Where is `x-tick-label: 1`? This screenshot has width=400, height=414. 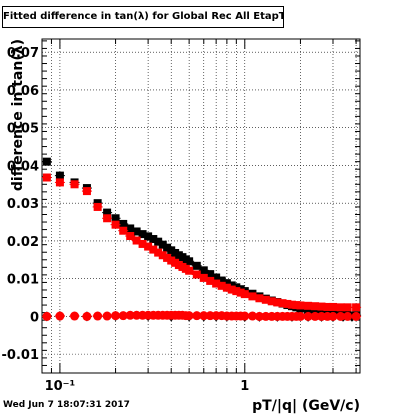
x-tick-label: 1 is located at coordinates (244, 386).